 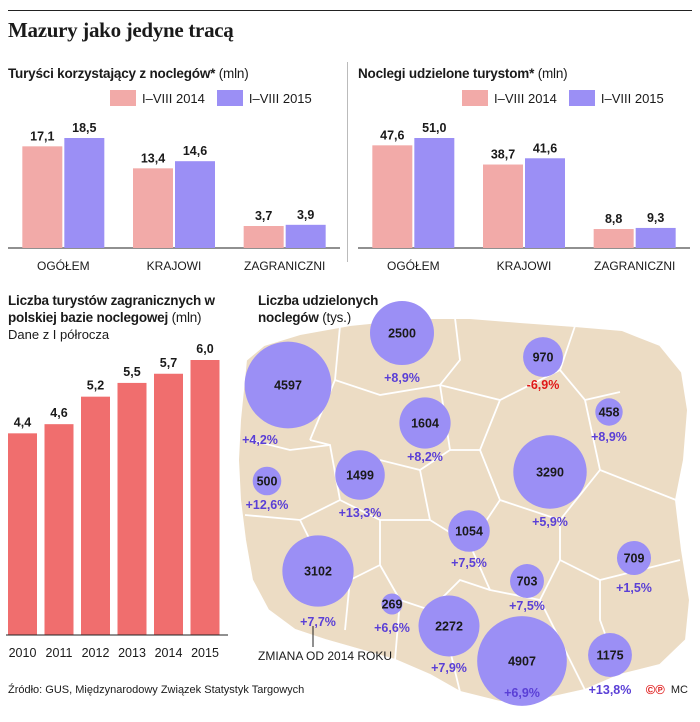 I want to click on region-change-label: +7,7%, so click(x=318, y=622).